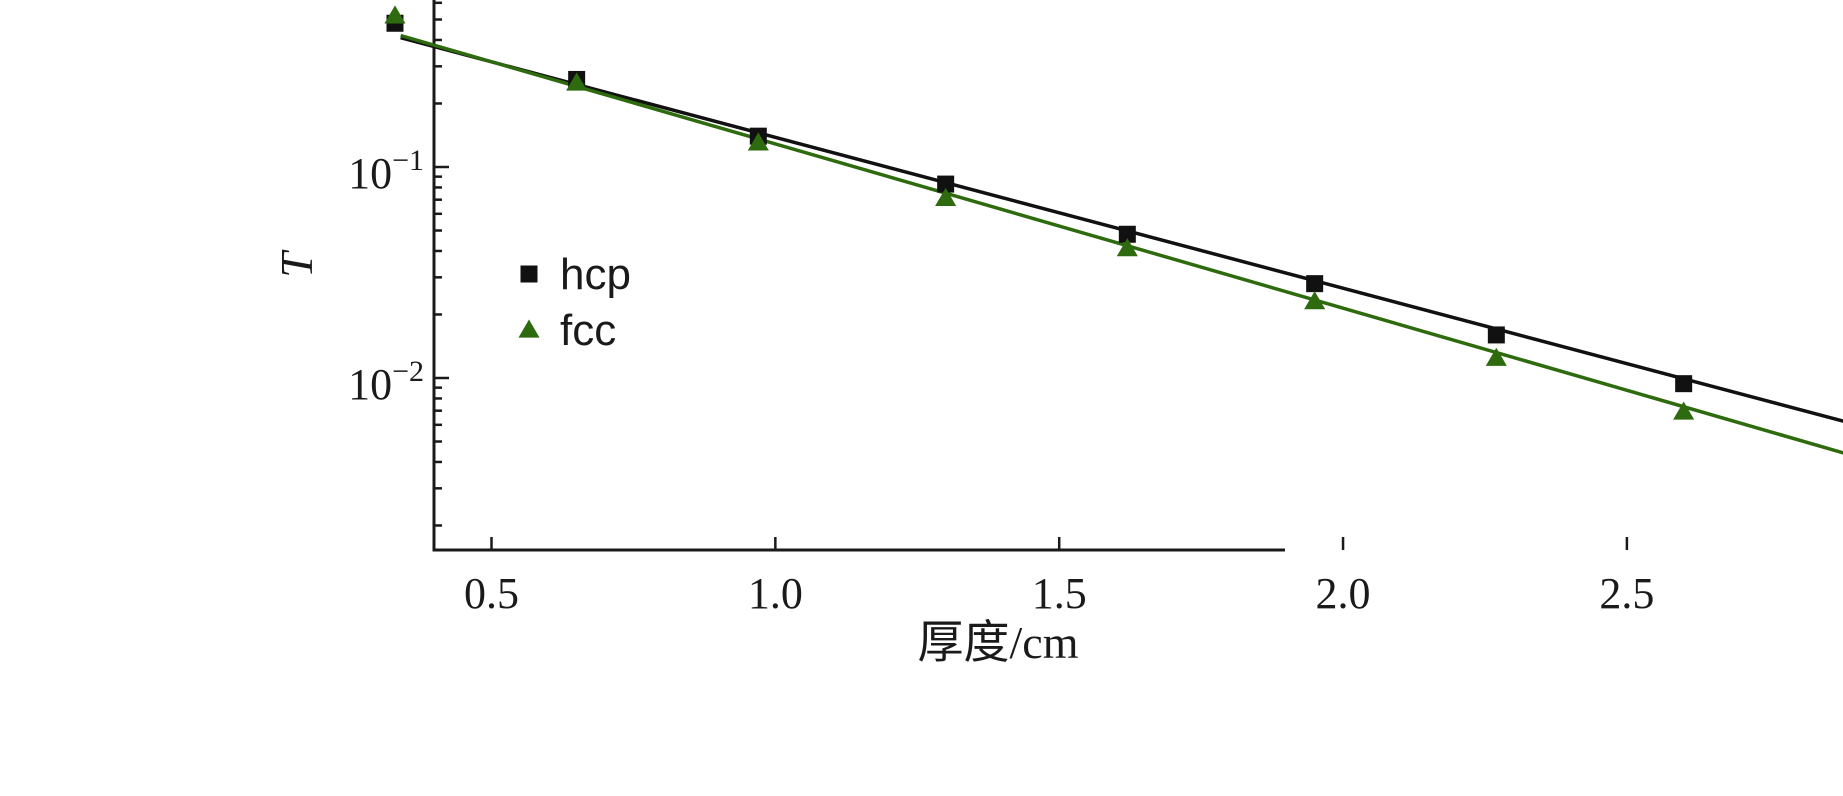  Describe the element at coordinates (296, 263) in the screenshot. I see `y-axis-label: T` at that location.